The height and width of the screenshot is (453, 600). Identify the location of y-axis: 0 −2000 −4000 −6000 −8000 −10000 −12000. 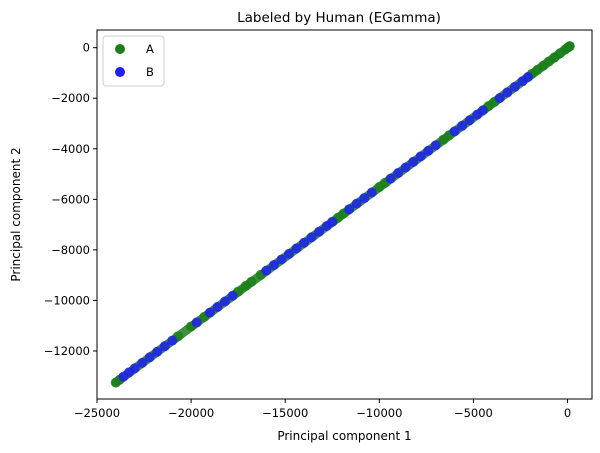
(70, 199).